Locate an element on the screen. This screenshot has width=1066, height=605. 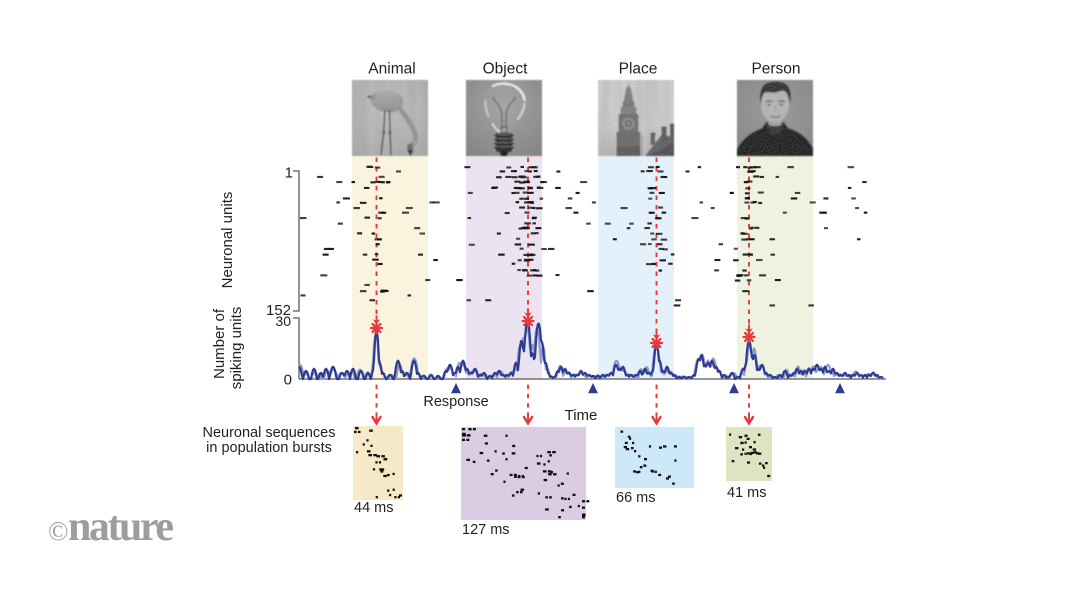
svg-text: 152 is located at coordinates (278, 310).